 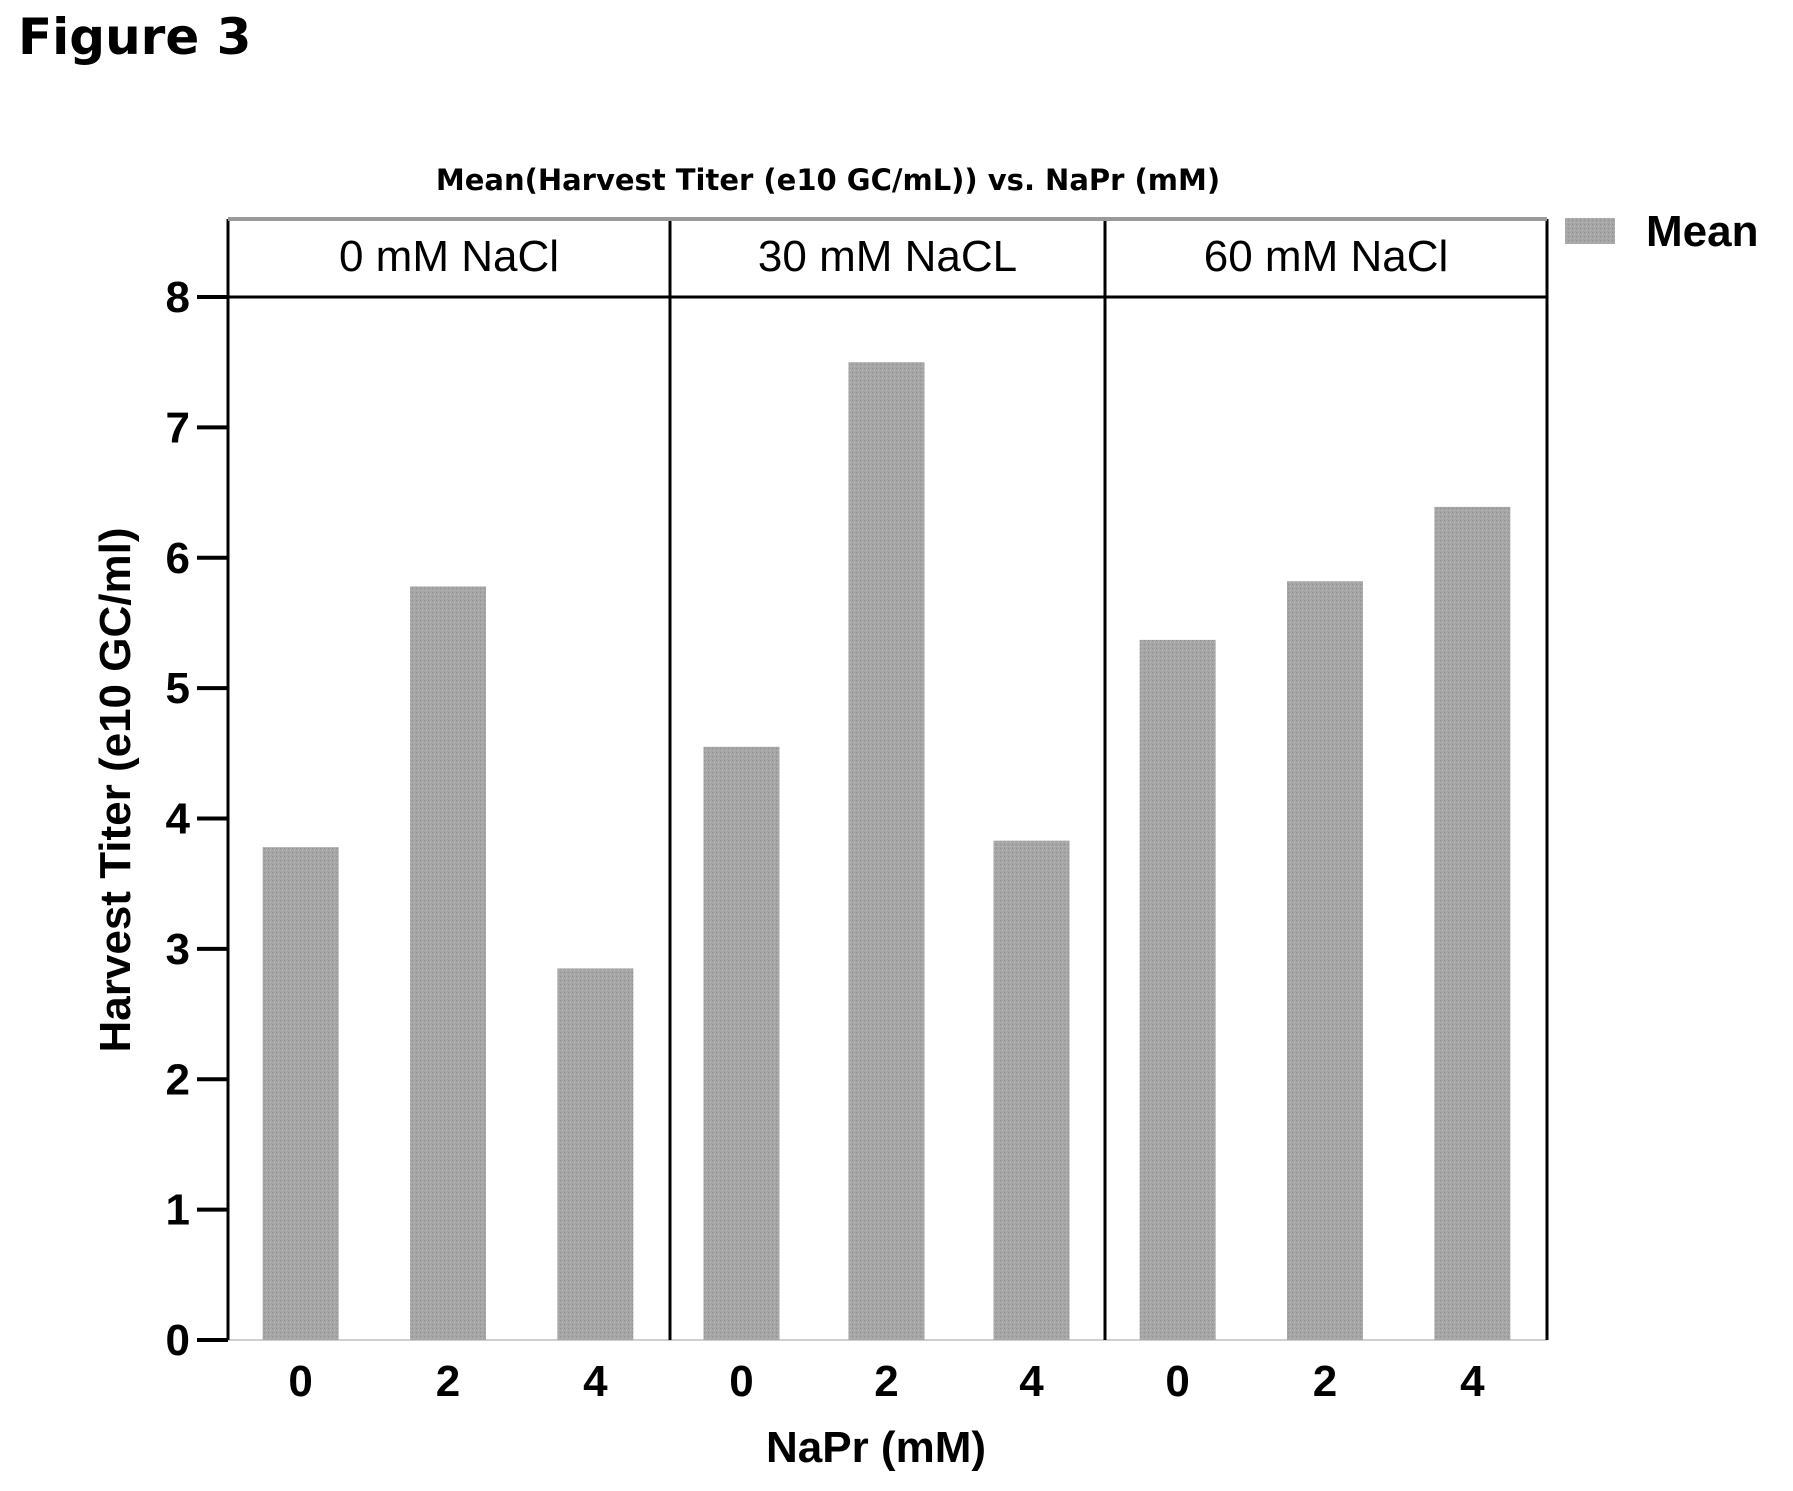 I want to click on x-tick-label-panel1-2: 4, so click(x=1031, y=1381).